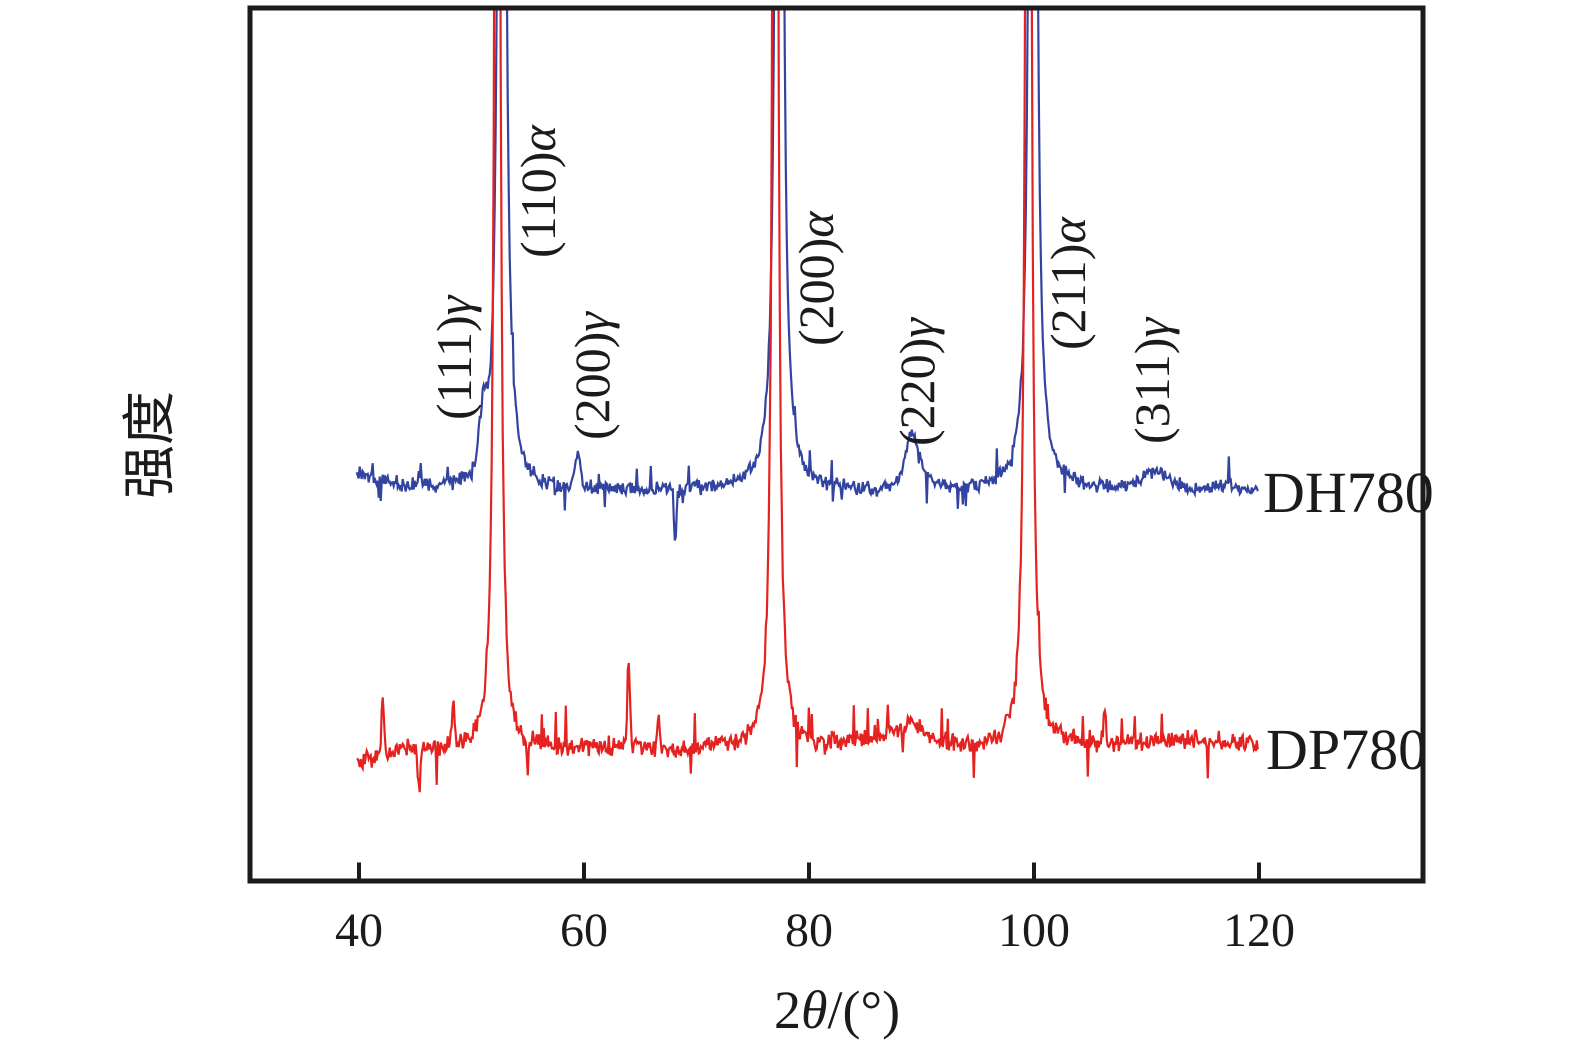  What do you see at coordinates (538, 191) in the screenshot?
I see `peak-label-110-alpha: (110)α` at bounding box center [538, 191].